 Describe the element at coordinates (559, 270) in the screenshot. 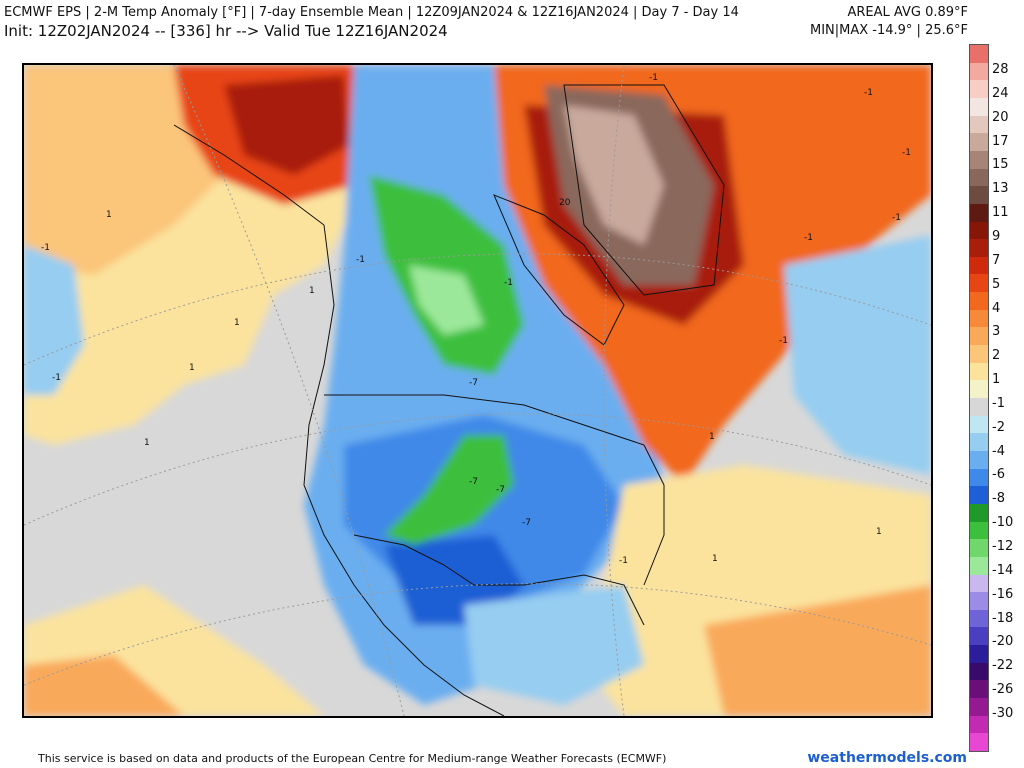

I see `hudson-bay-coastline` at that location.